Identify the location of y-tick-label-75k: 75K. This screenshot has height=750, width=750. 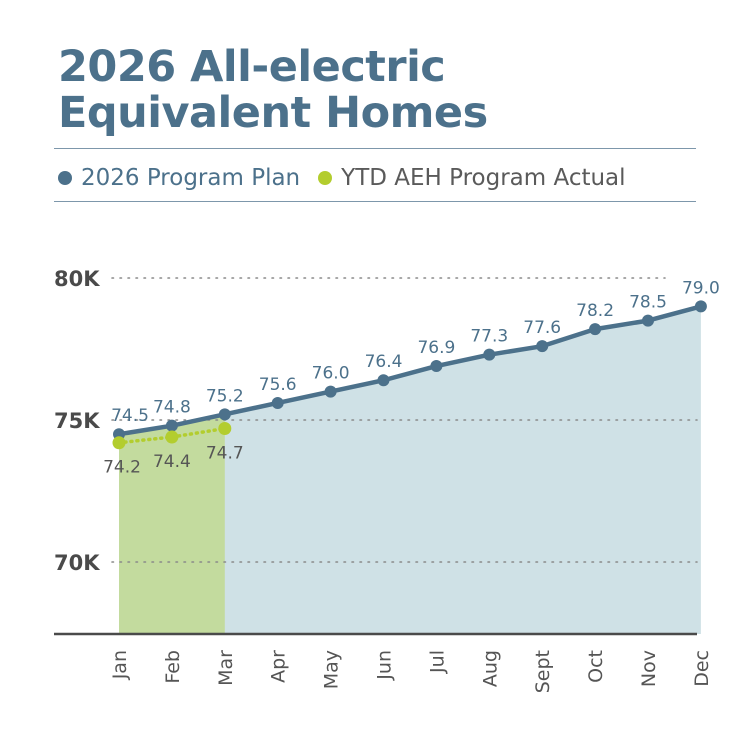
(77, 421).